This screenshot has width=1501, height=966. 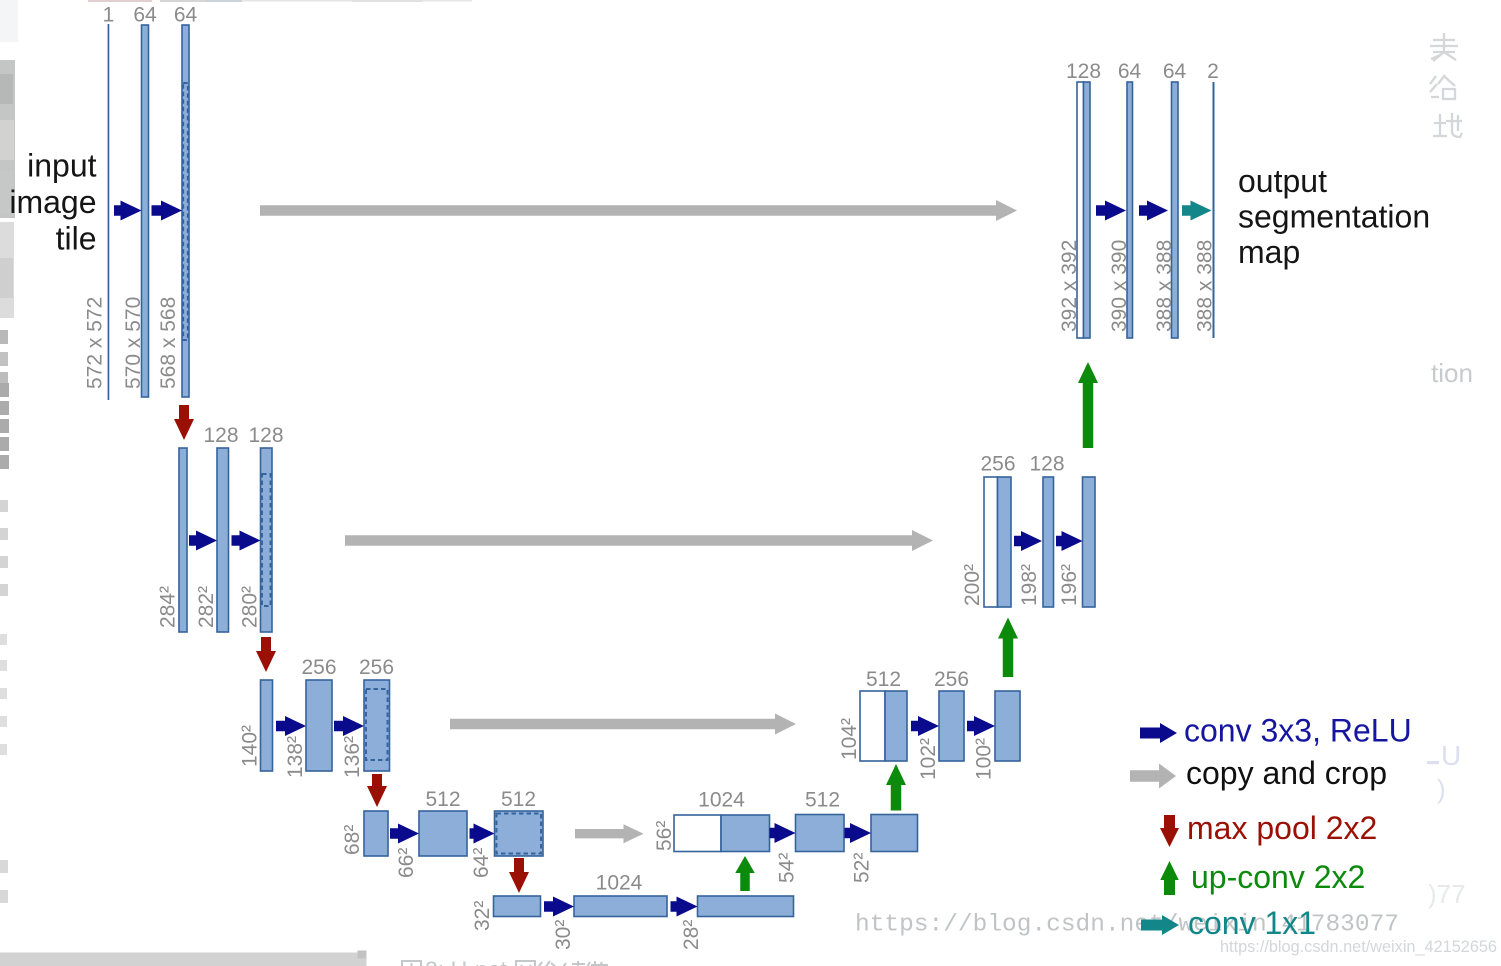 What do you see at coordinates (1358, 947) in the screenshot?
I see `svg-text:https://blog.csdn.net/weixin_4: https://blog.csdn.net/weixin_42152656` at bounding box center [1358, 947].